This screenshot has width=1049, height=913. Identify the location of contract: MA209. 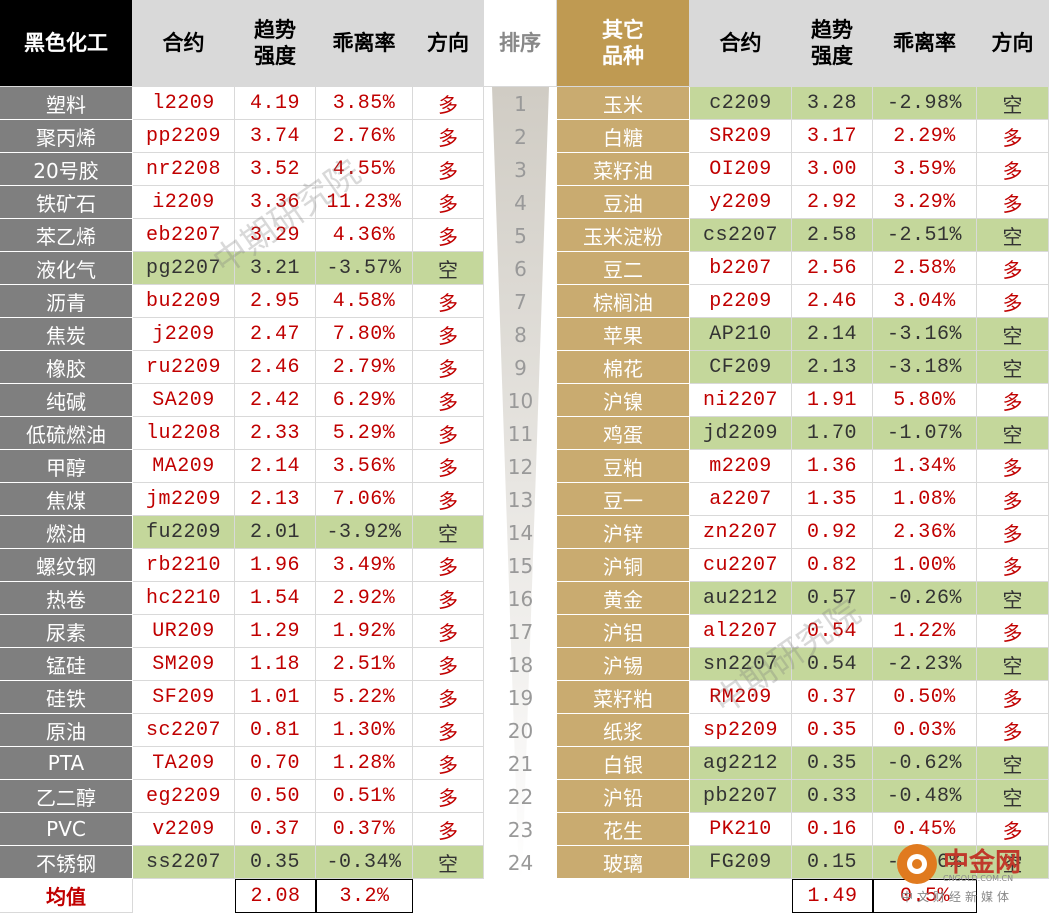
(184, 466).